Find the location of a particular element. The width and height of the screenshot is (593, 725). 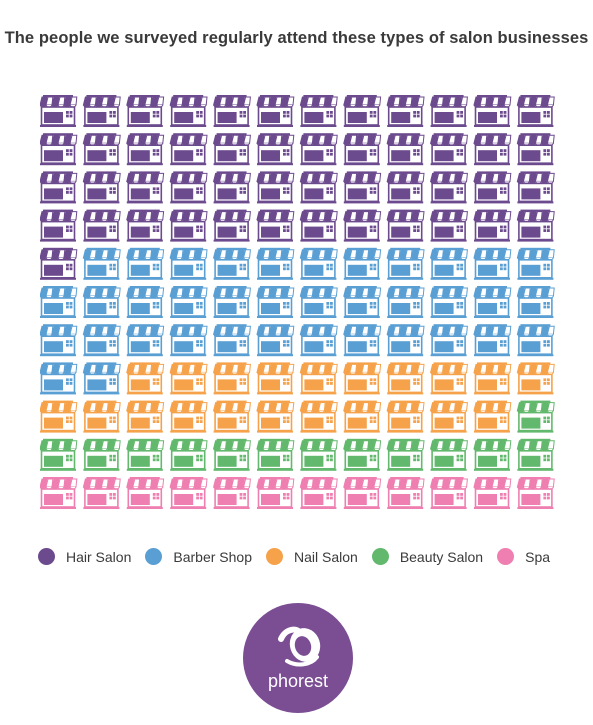

legend-item-beauty-salon: Beauty Salon is located at coordinates (427, 556).